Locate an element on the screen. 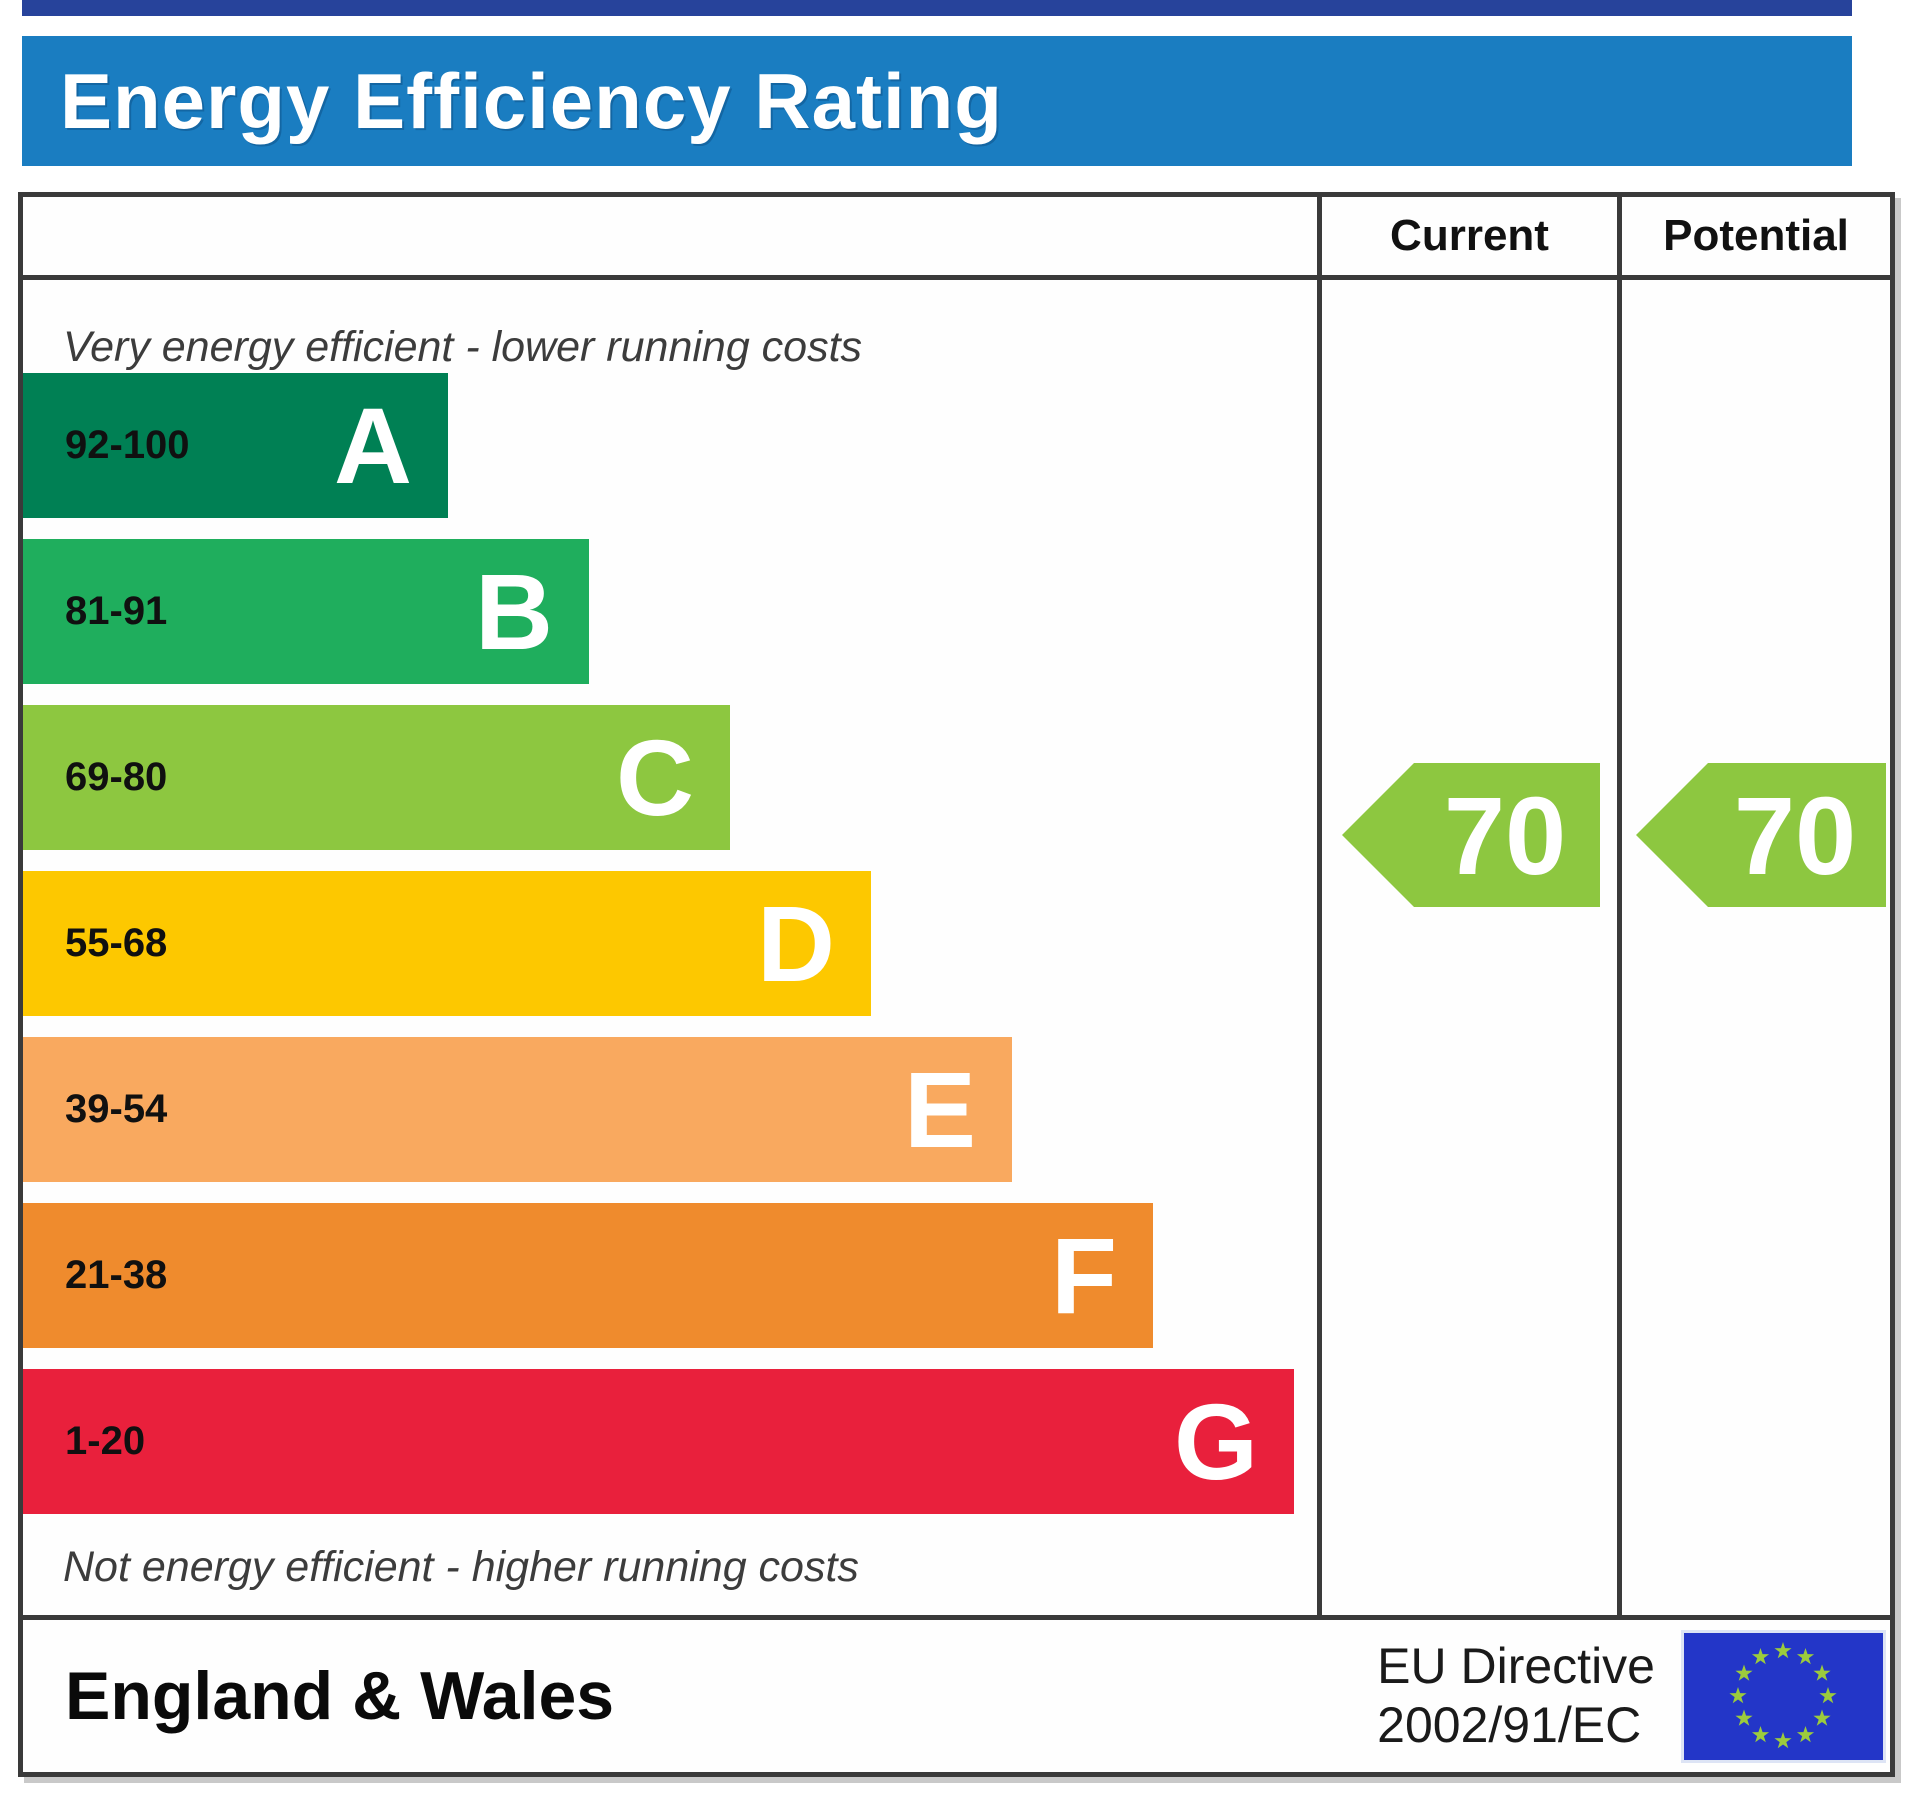 The height and width of the screenshot is (1805, 1920). current-rating-value: 70 is located at coordinates (1505, 836).